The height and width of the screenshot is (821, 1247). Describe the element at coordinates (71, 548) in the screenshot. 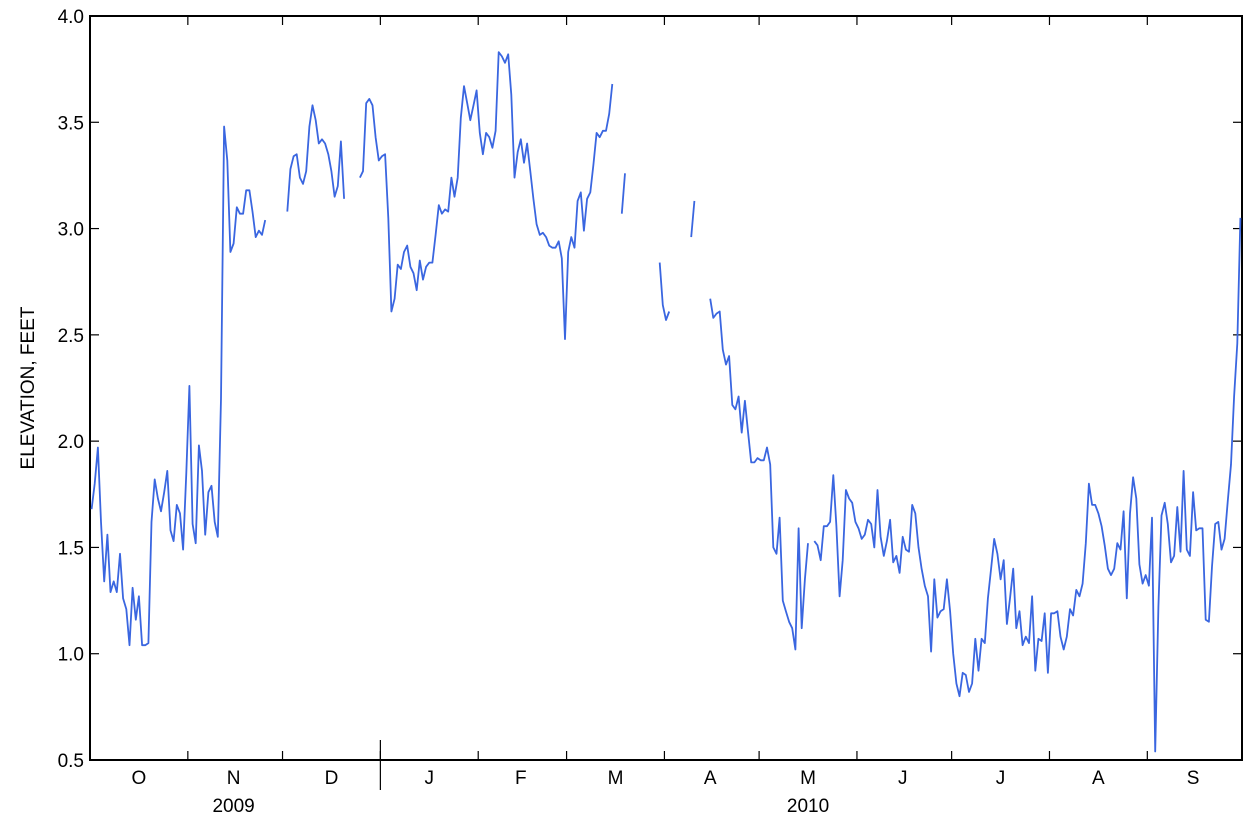

I see `y-tick-label: 1.5` at that location.